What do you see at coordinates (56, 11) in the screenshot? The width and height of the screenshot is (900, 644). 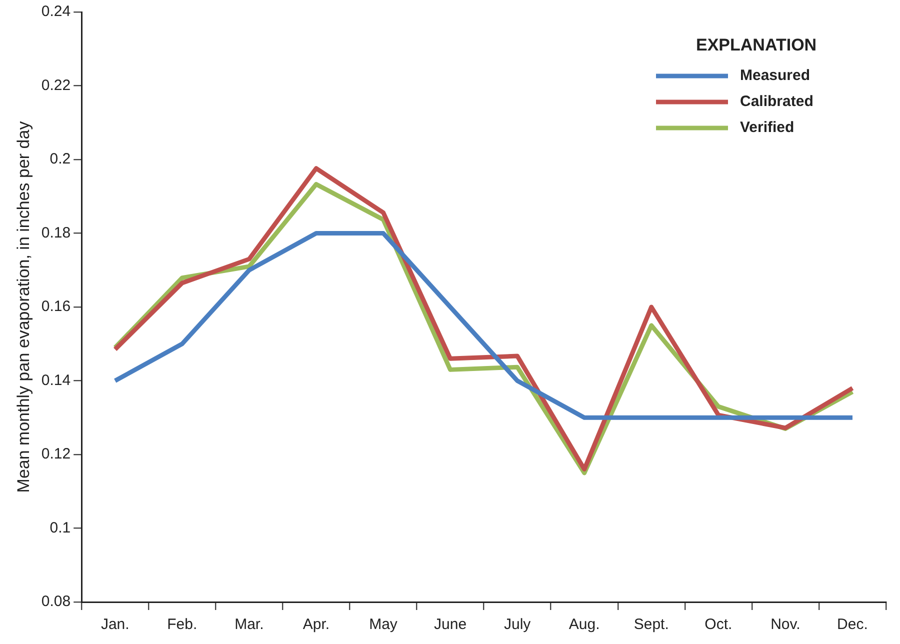 I see `y-tick-label: 0.24` at bounding box center [56, 11].